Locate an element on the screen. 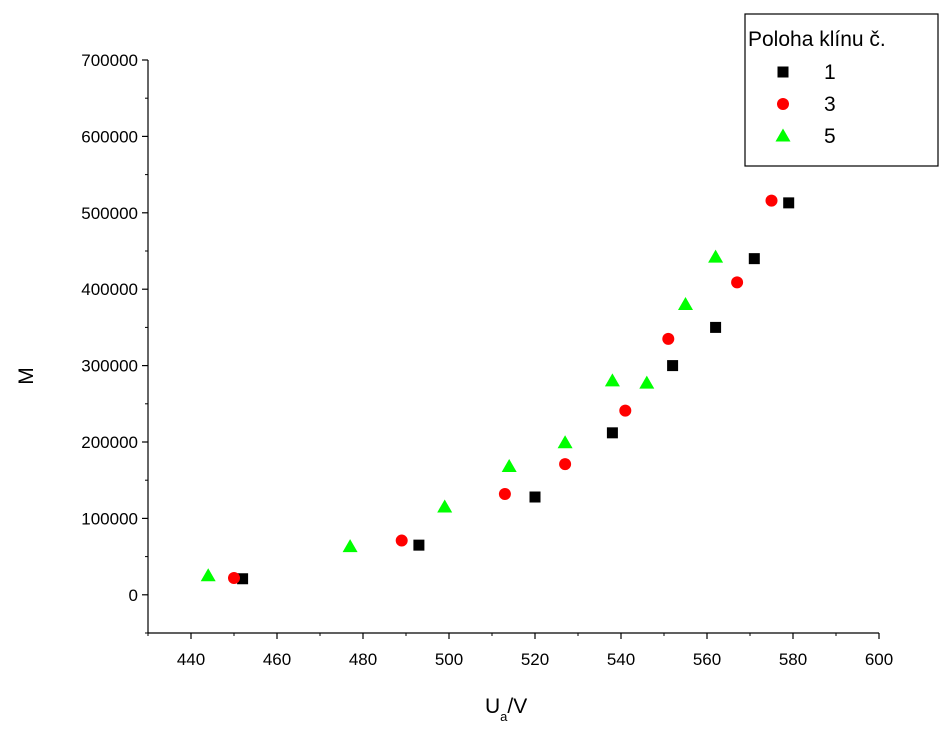  legend-label-3: 3 is located at coordinates (830, 104).